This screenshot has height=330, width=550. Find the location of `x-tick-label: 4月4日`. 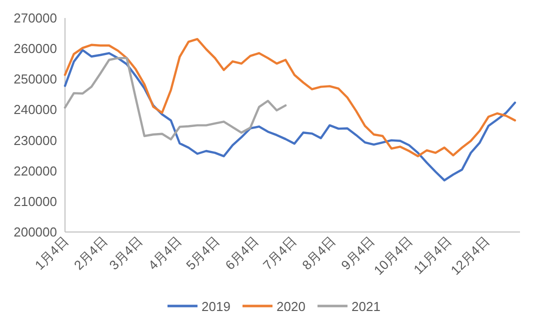

x-tick-label: 4月4日 is located at coordinates (165, 253).